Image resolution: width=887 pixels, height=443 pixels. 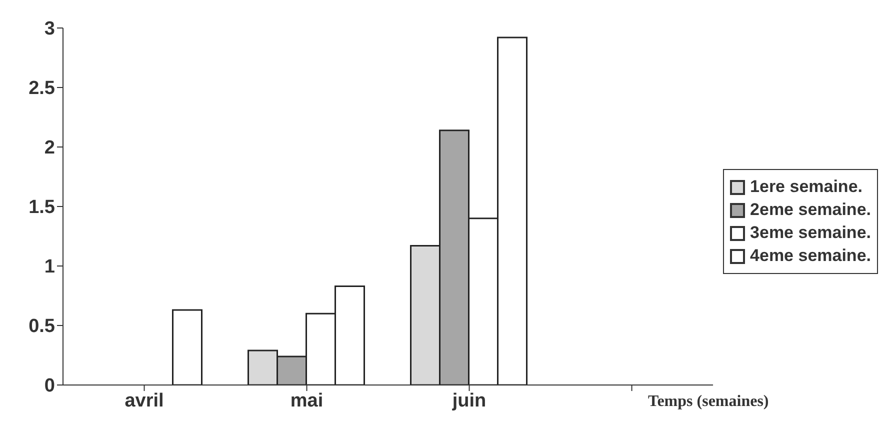 I want to click on y-tick-label: 1, so click(x=50, y=267).